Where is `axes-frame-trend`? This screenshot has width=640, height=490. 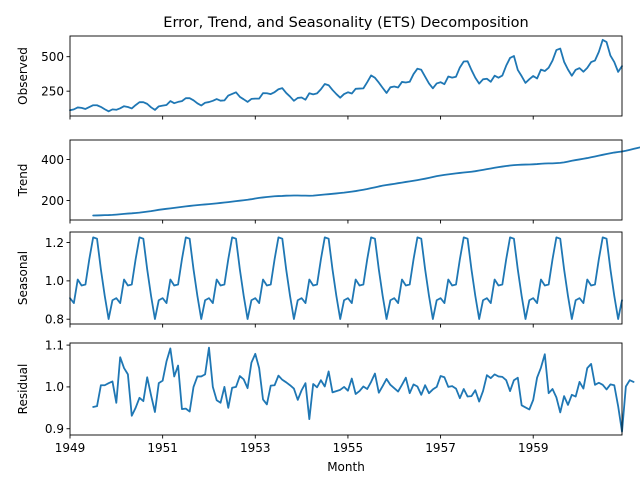
axes-frame-trend is located at coordinates (346, 180).